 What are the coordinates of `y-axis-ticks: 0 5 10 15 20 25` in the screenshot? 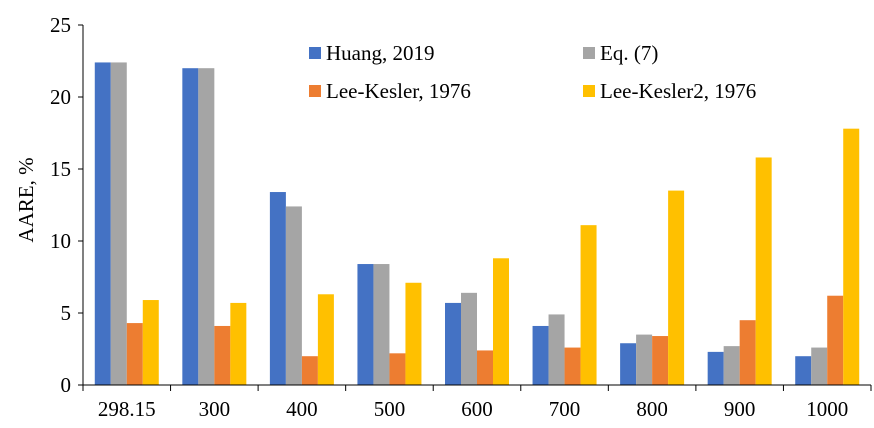 It's located at (66, 205).